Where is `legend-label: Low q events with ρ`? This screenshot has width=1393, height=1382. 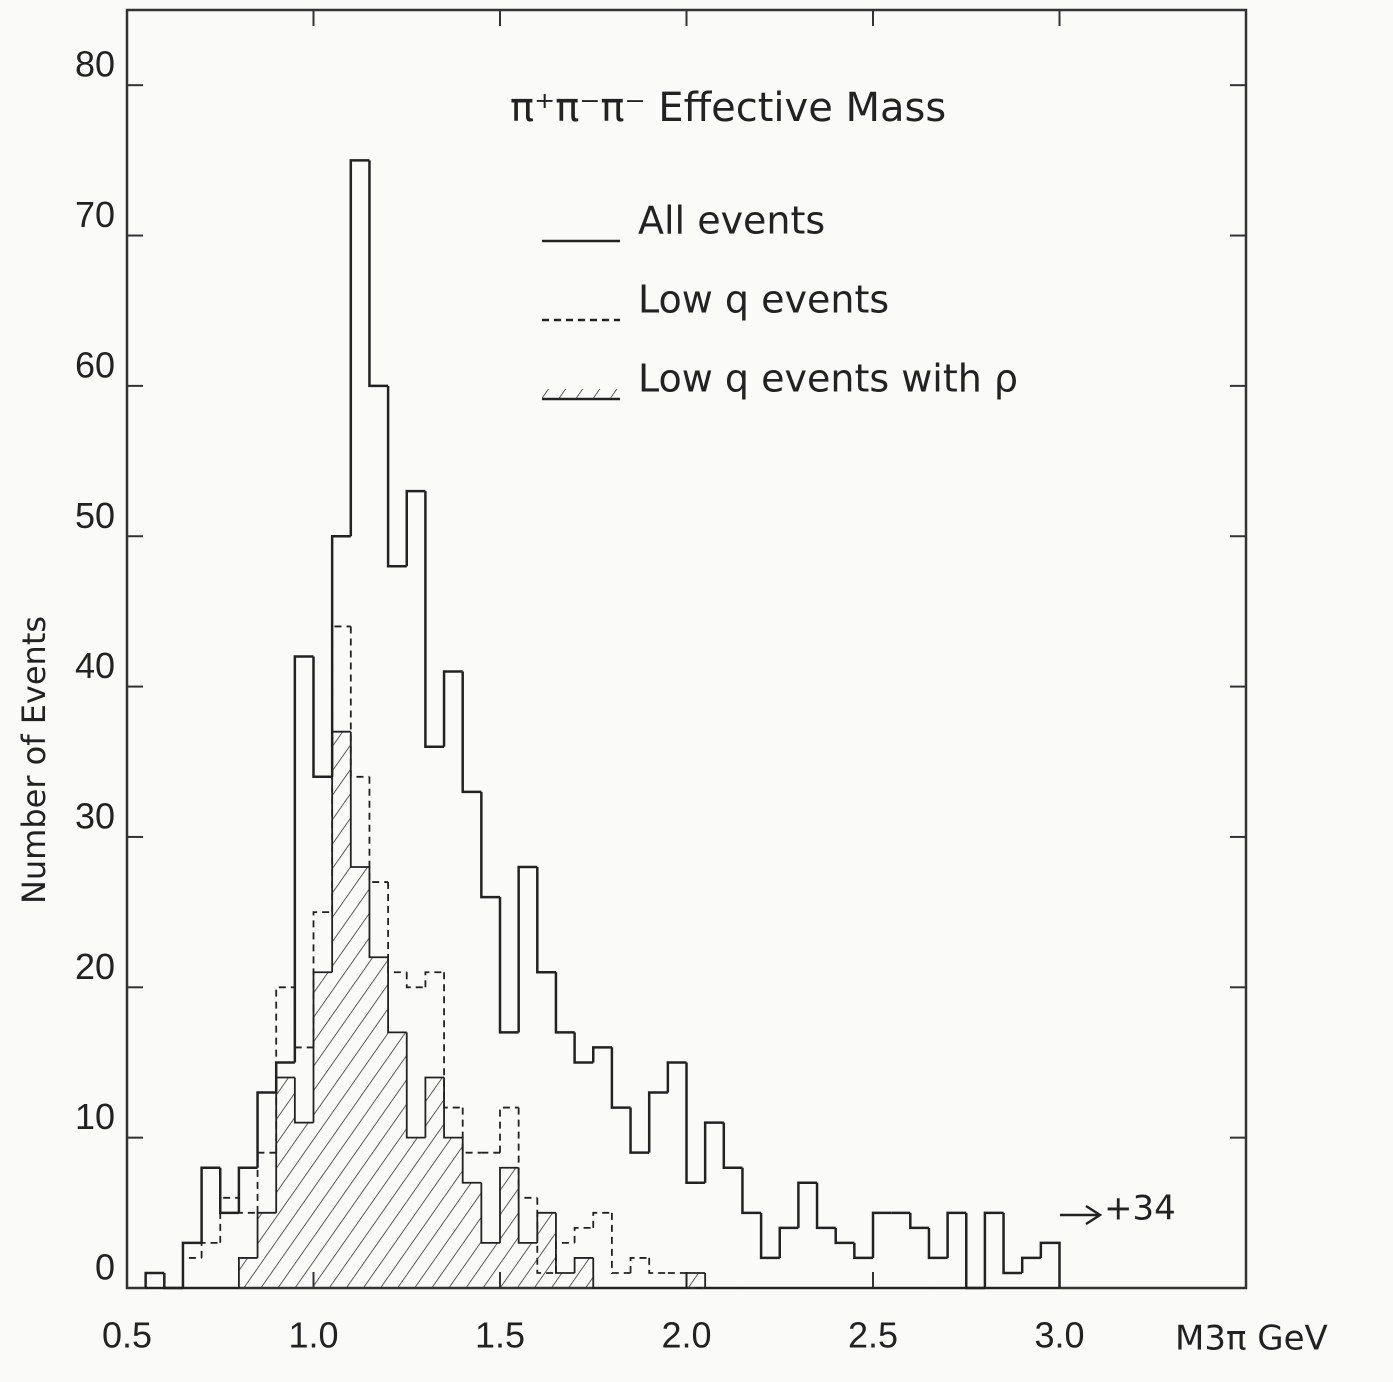
legend-label: Low q events with ρ is located at coordinates (828, 379).